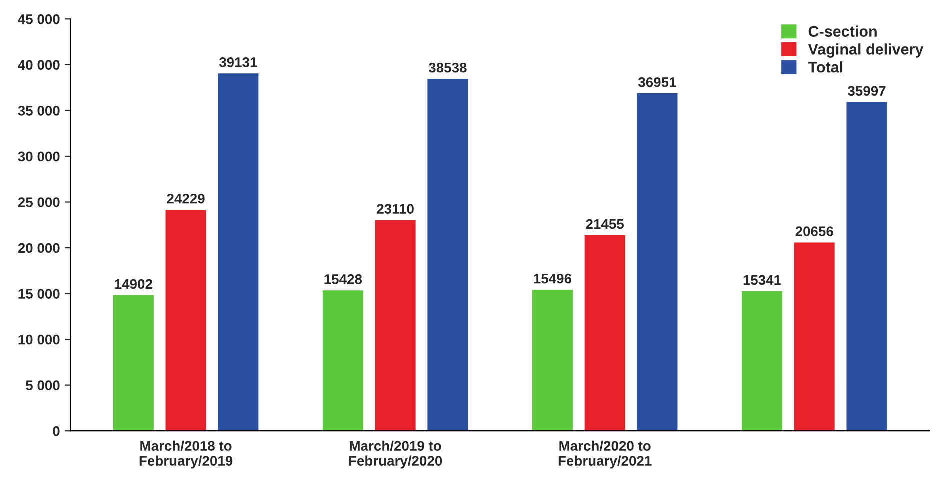 The width and height of the screenshot is (944, 479). I want to click on y-tick-label: 45 000, so click(39, 19).